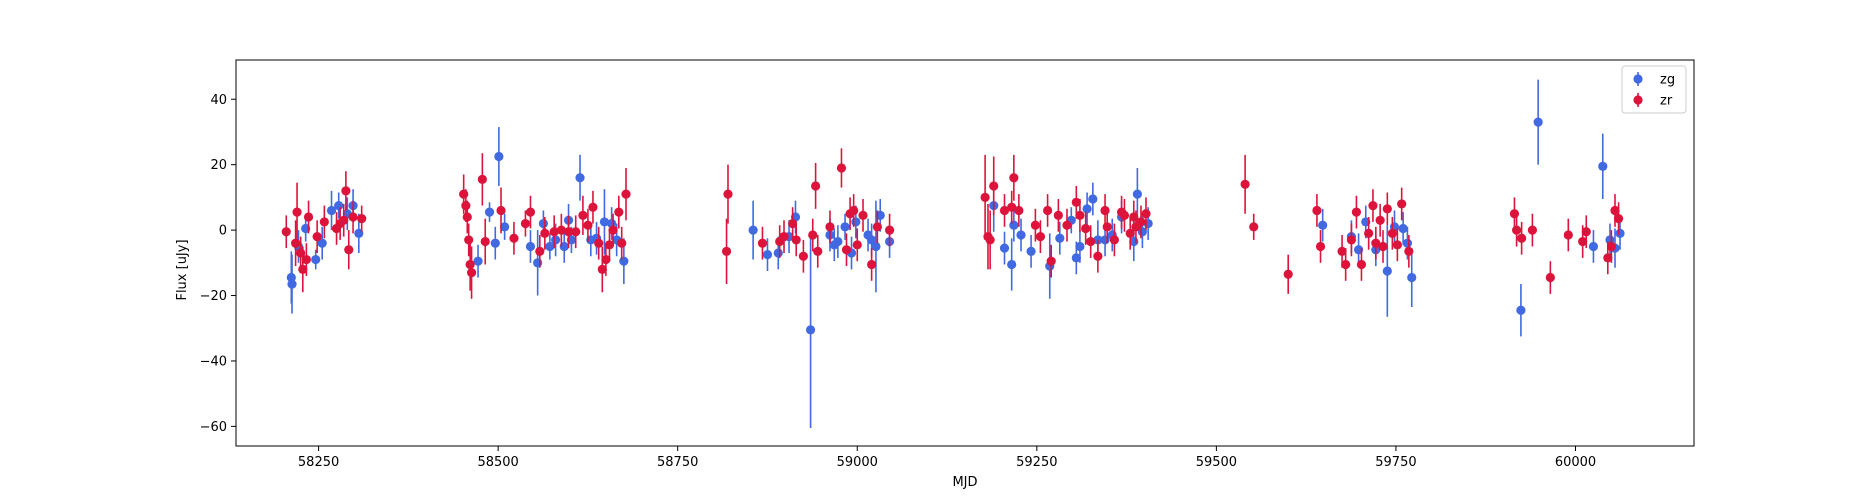  Describe the element at coordinates (1575, 462) in the screenshot. I see `x-tick-label: 60000` at that location.